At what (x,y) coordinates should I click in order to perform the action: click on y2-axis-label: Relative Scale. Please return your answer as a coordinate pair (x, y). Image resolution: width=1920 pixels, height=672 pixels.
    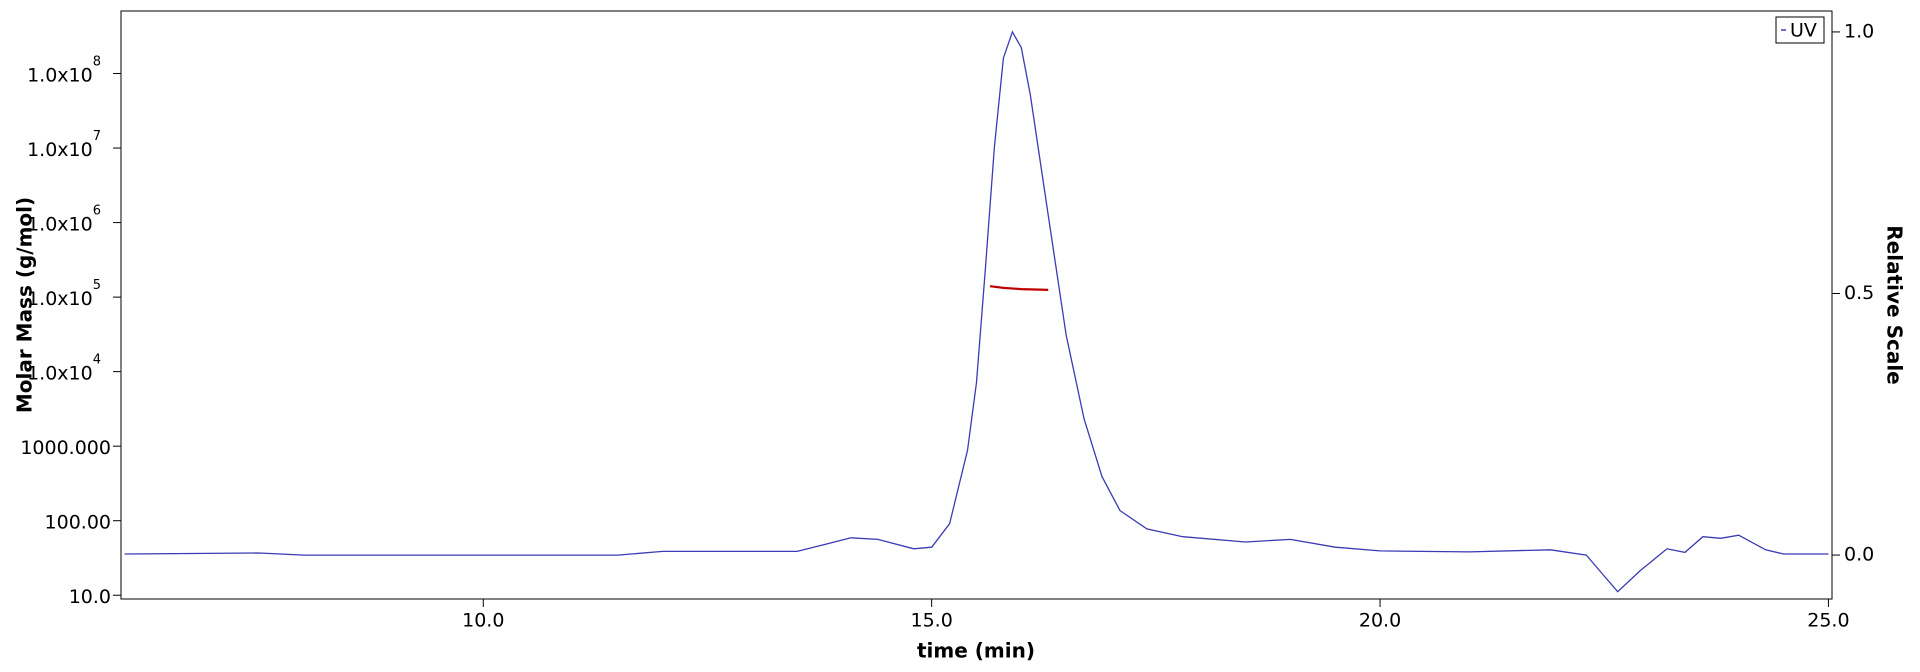
    Looking at the image, I should click on (1895, 304).